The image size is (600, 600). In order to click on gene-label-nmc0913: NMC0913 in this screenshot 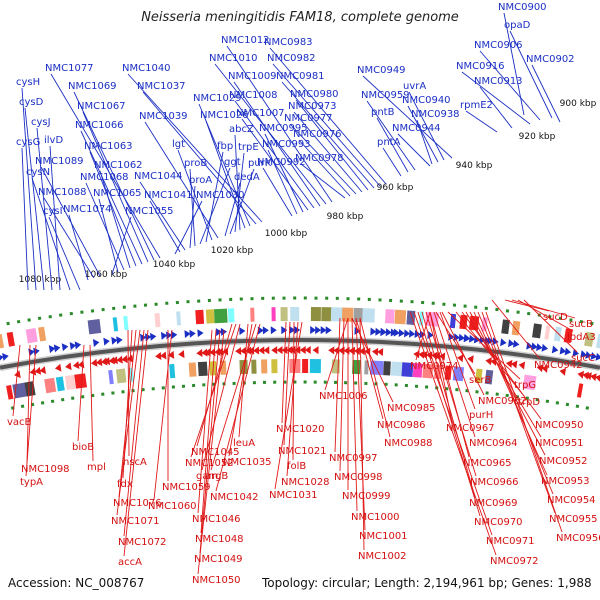, I will do `click(498, 81)`.